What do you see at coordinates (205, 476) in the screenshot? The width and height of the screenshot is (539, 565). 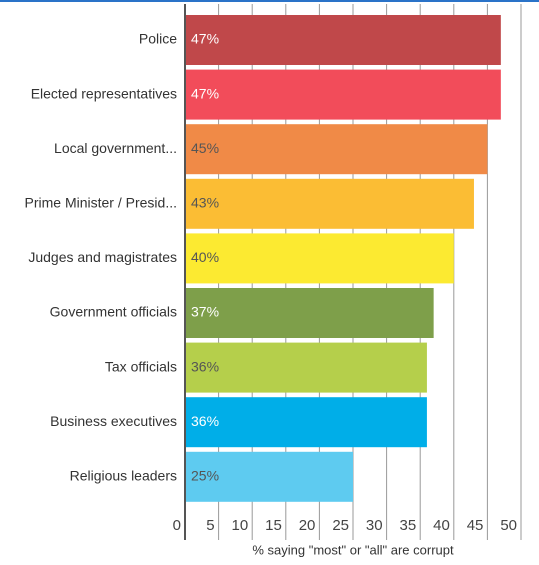 I see `value-label: 25%` at bounding box center [205, 476].